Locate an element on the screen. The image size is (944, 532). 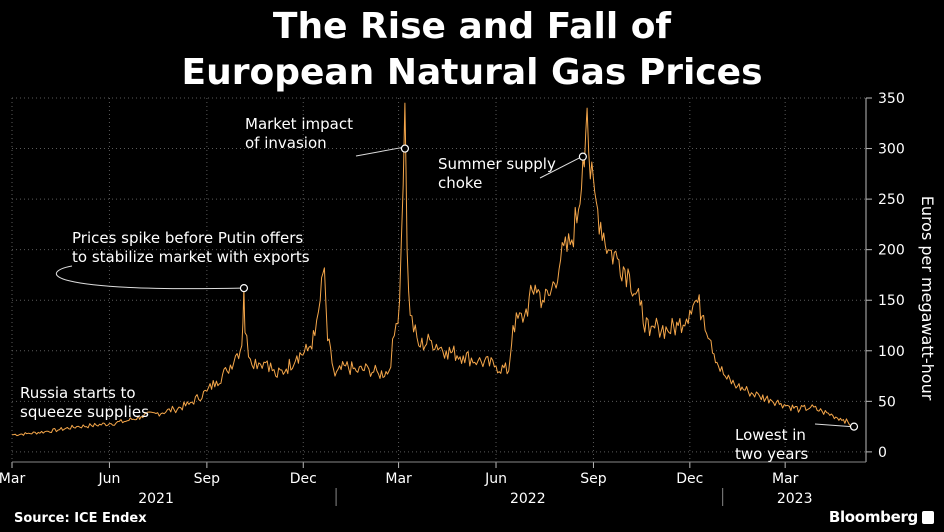
year-label: 2022 is located at coordinates (528, 499).